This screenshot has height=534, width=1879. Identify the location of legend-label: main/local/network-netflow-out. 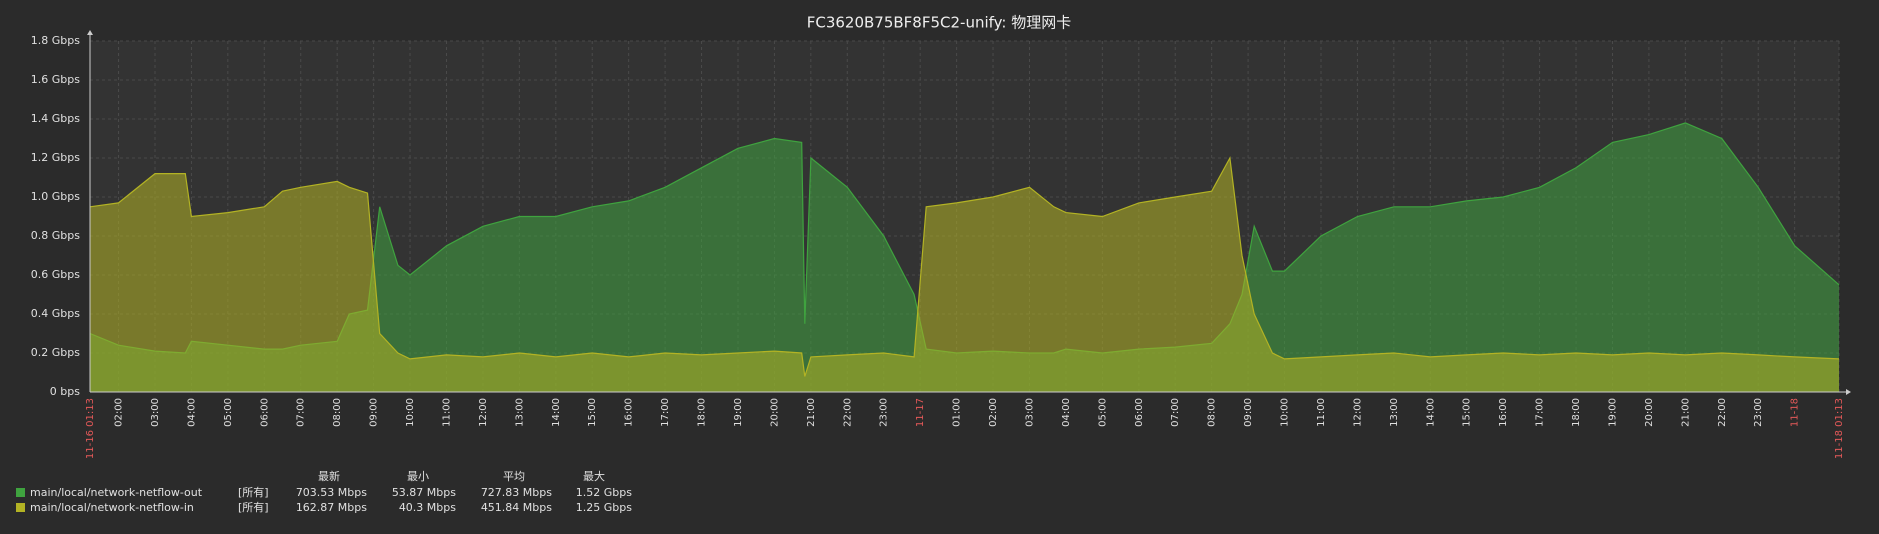
(116, 492).